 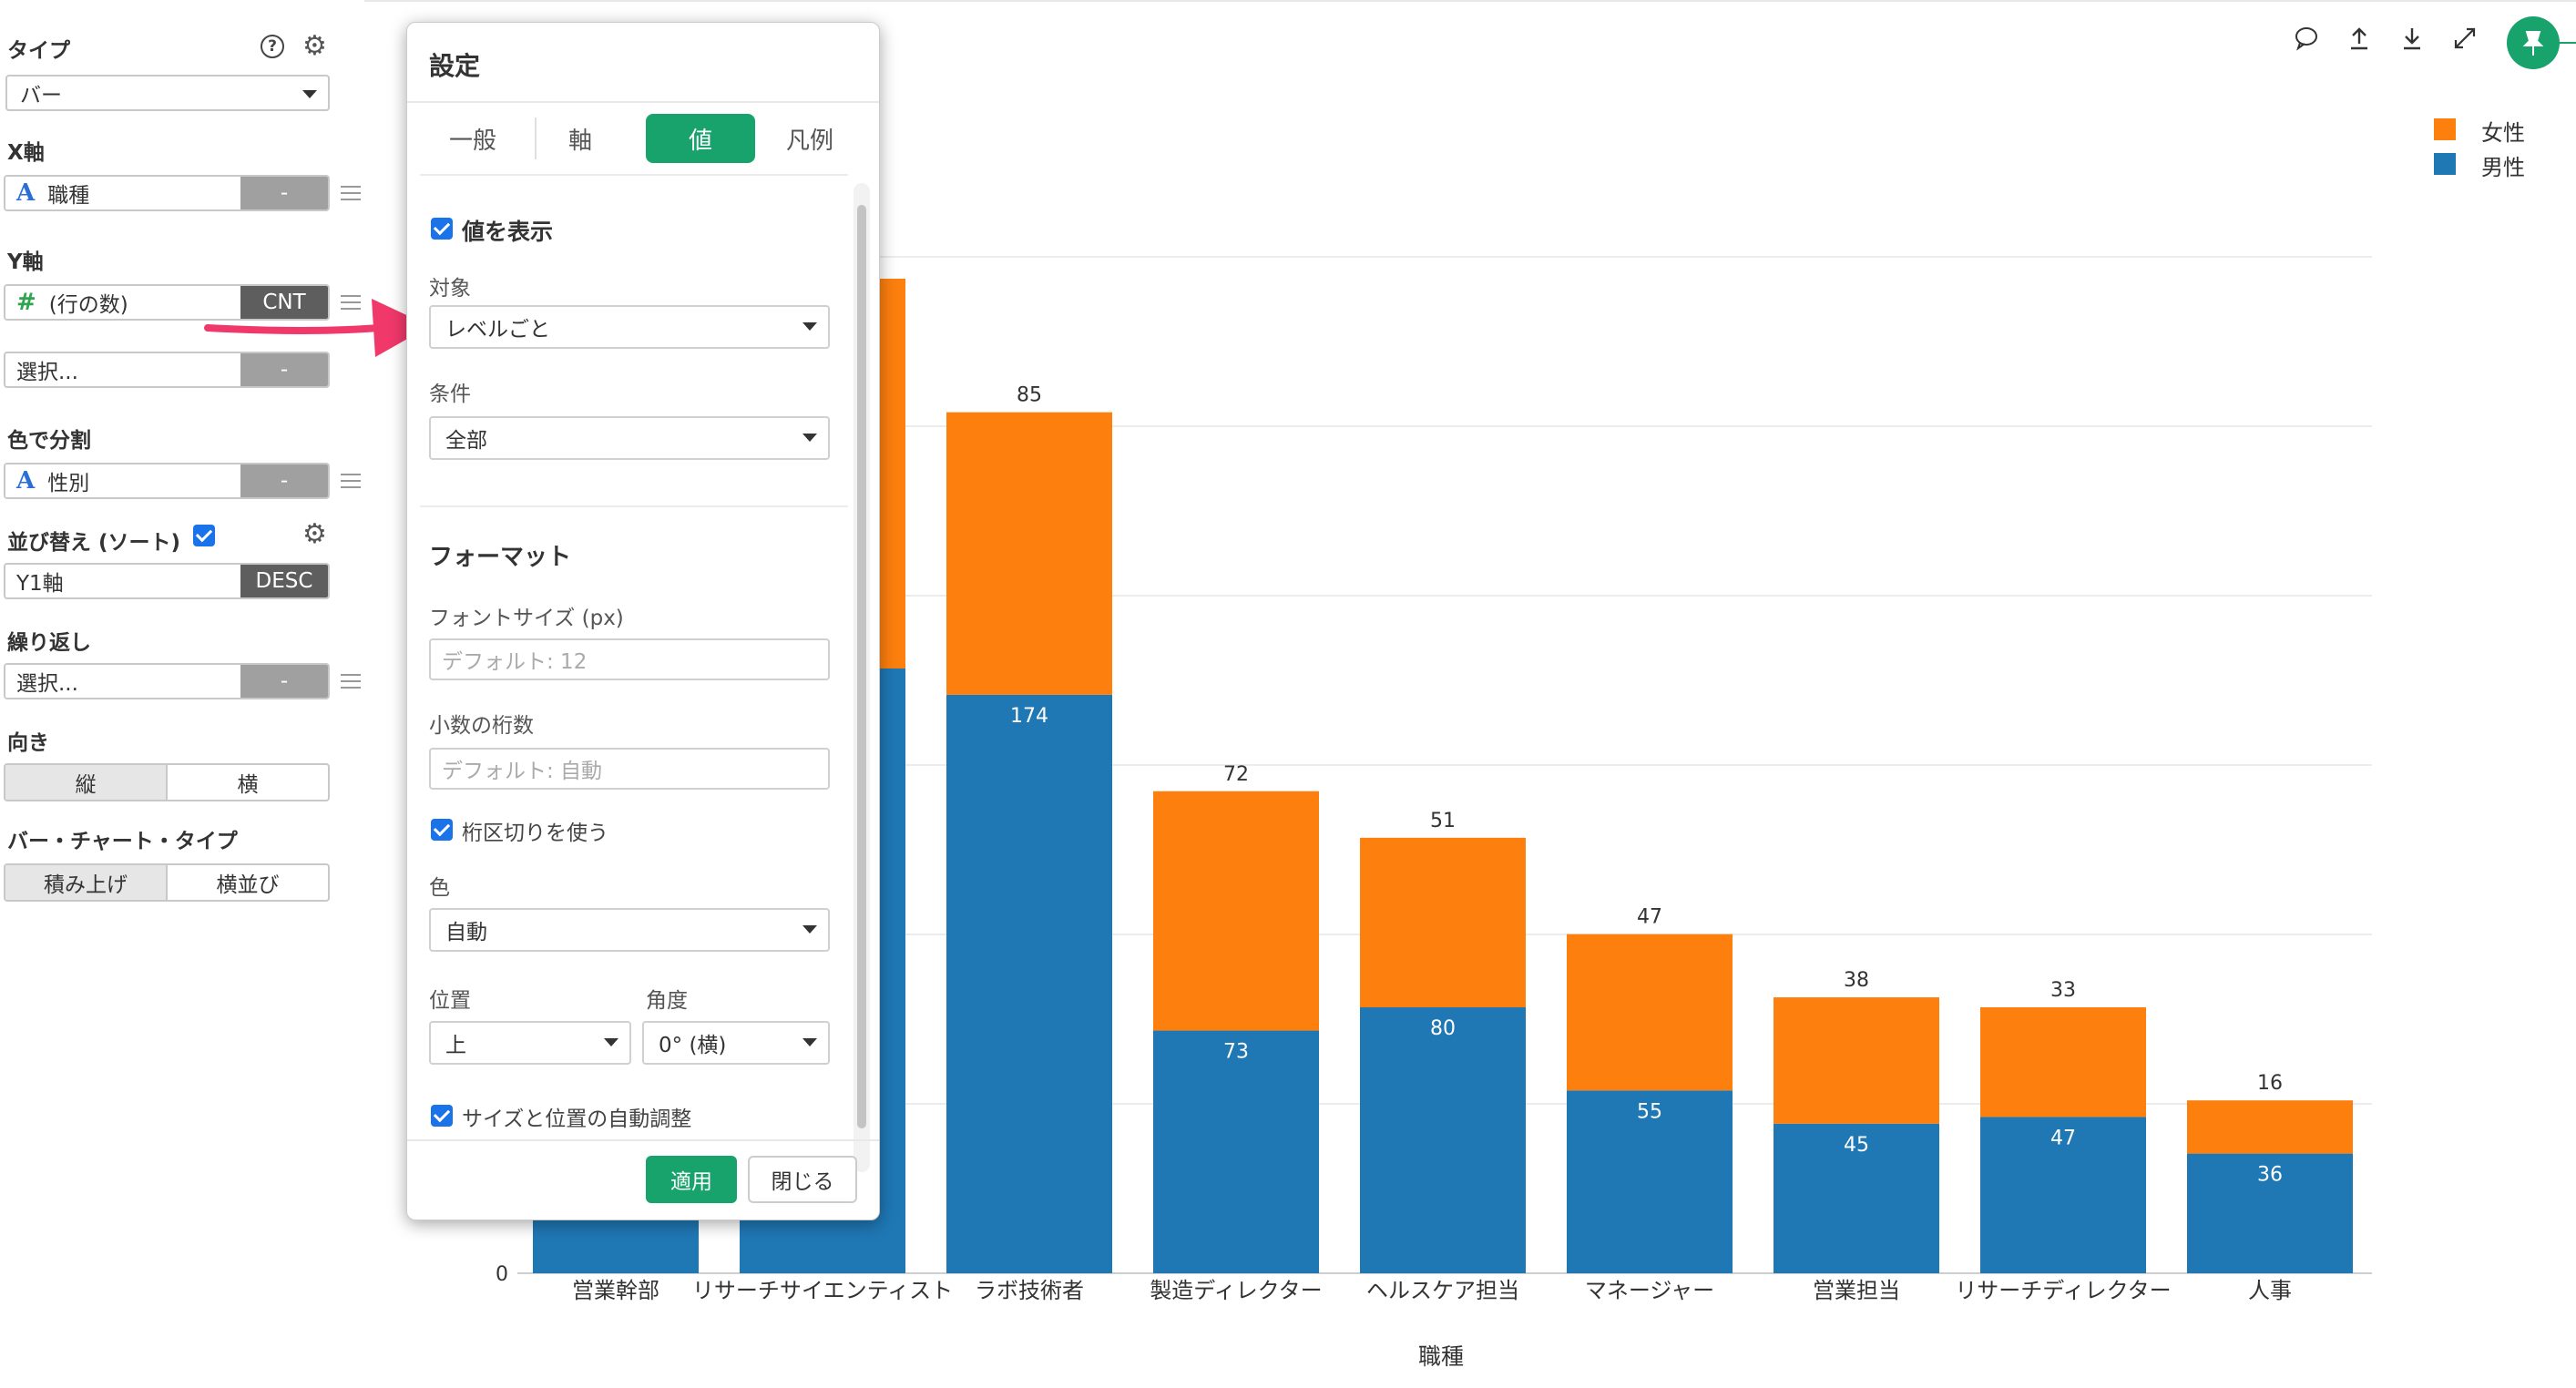 What do you see at coordinates (2359, 41) in the screenshot?
I see `upload-icon` at bounding box center [2359, 41].